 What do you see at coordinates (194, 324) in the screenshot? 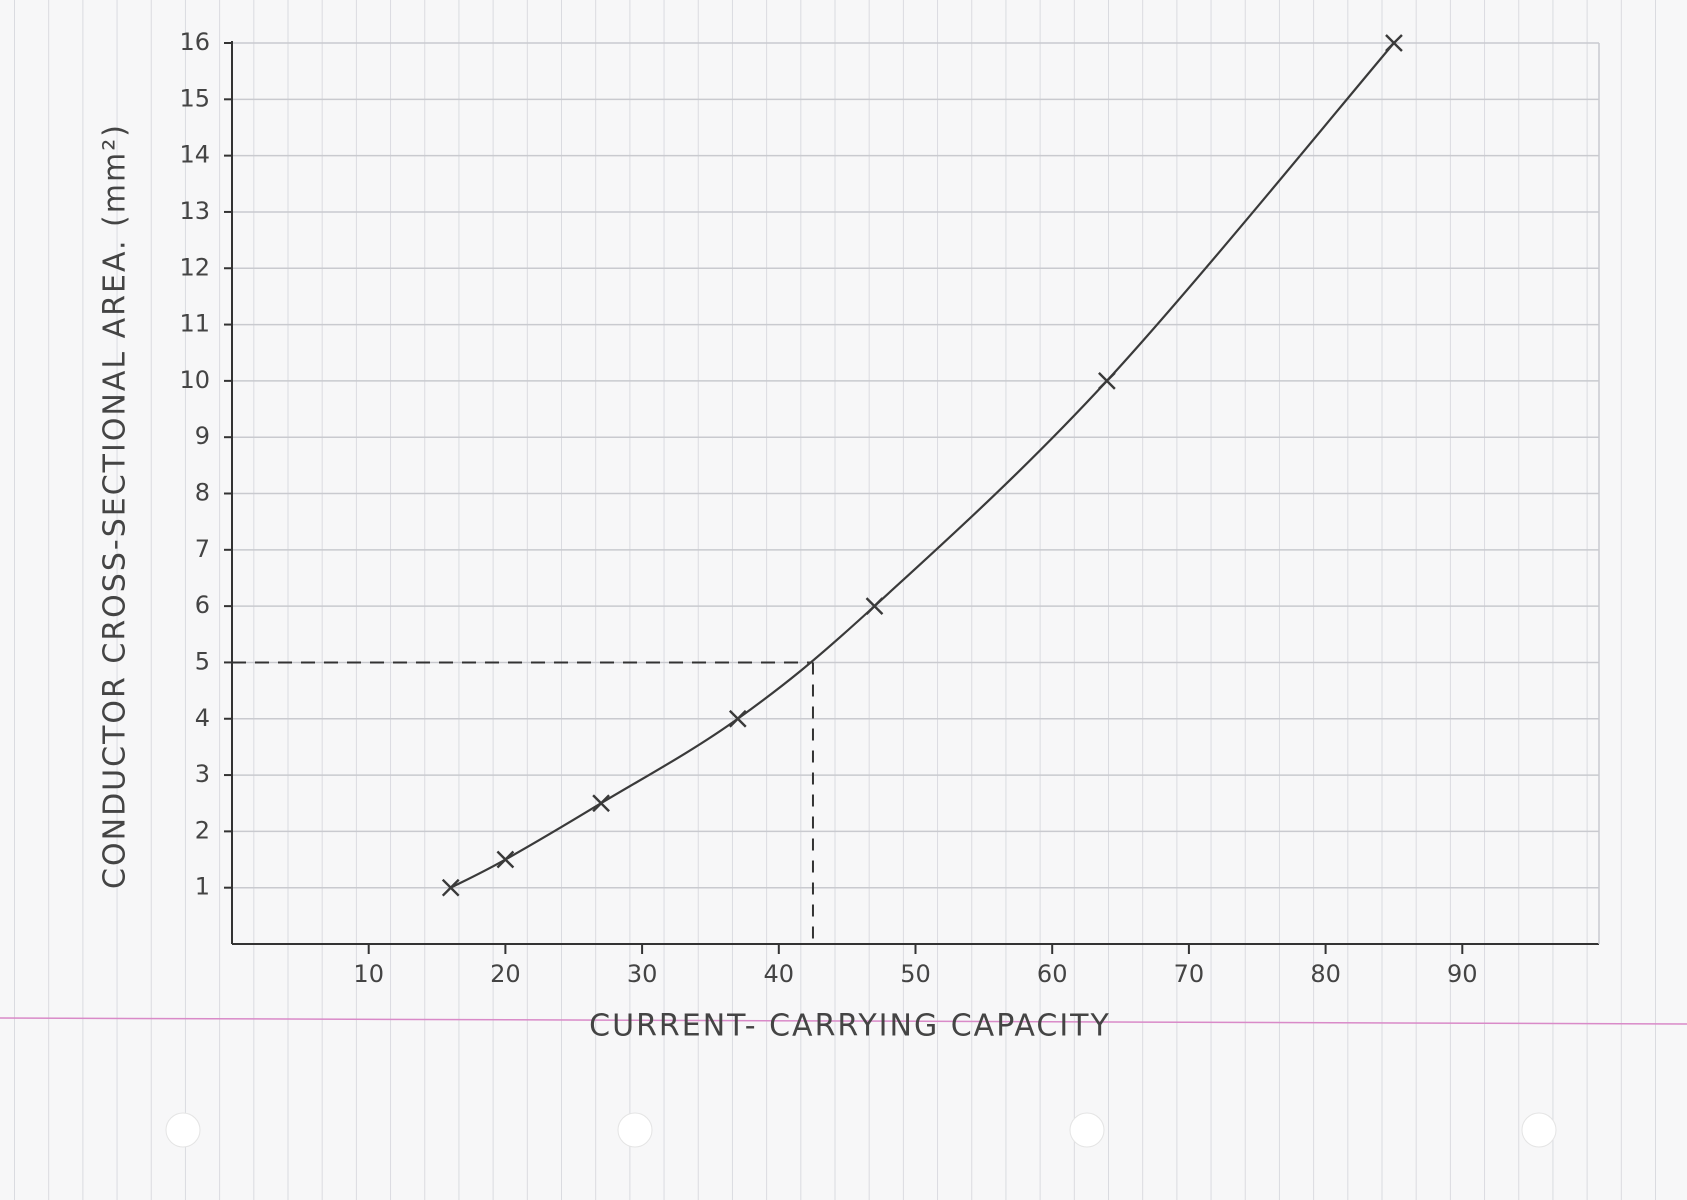
I see `y-tick-label: 11` at bounding box center [194, 324].